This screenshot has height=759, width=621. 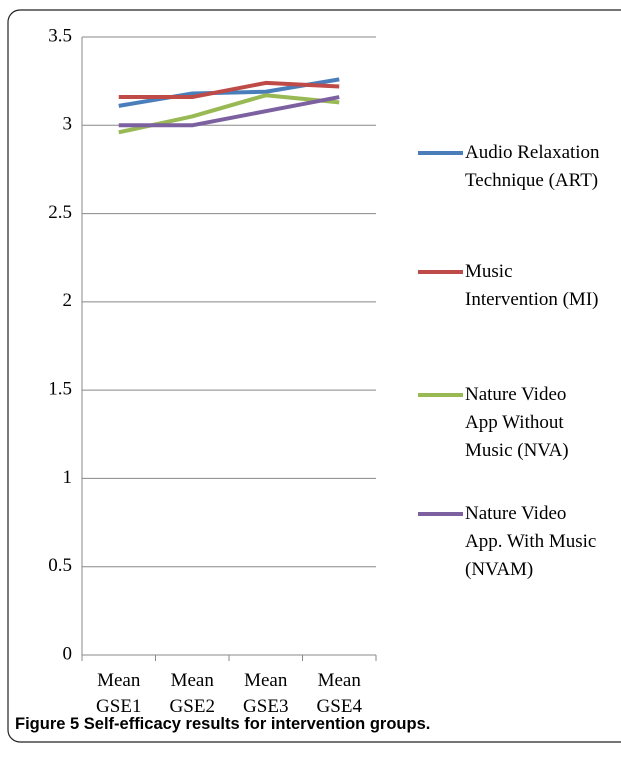 I want to click on x-tick-label: Mean GSE4, so click(x=339, y=693).